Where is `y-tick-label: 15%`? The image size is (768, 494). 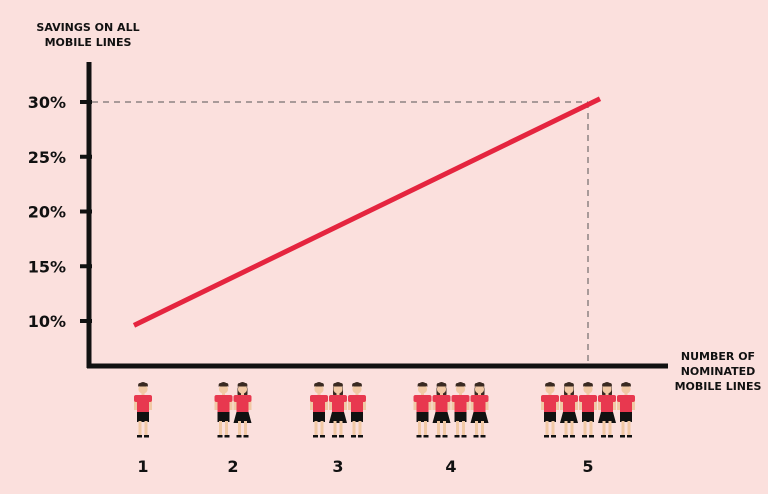 y-tick-label: 15% is located at coordinates (47, 266).